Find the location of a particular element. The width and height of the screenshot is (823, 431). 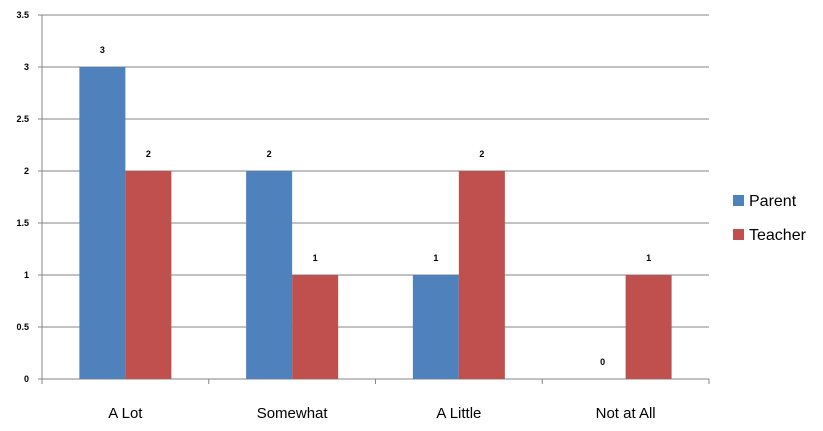

y-tick-label: 3.5 is located at coordinates (22, 15).